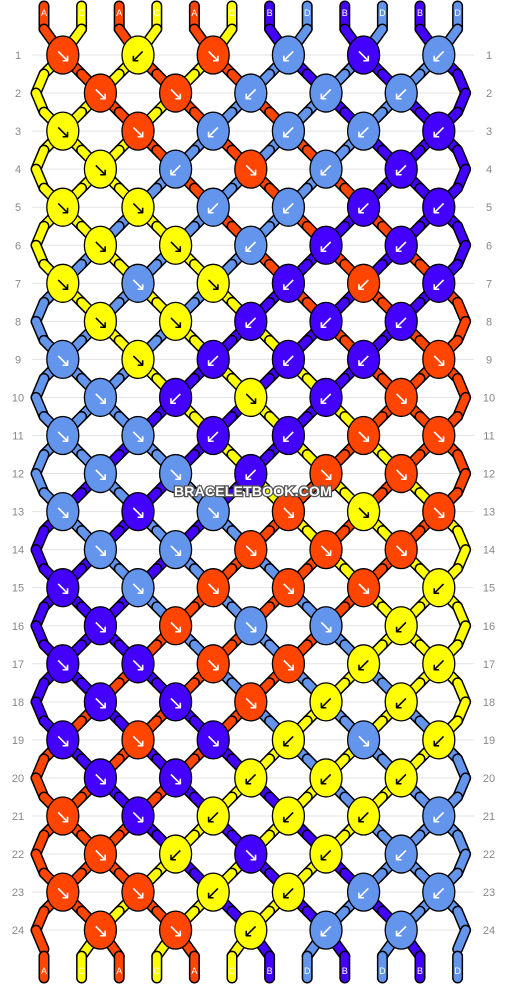  I want to click on row-number-left: 19, so click(18, 741).